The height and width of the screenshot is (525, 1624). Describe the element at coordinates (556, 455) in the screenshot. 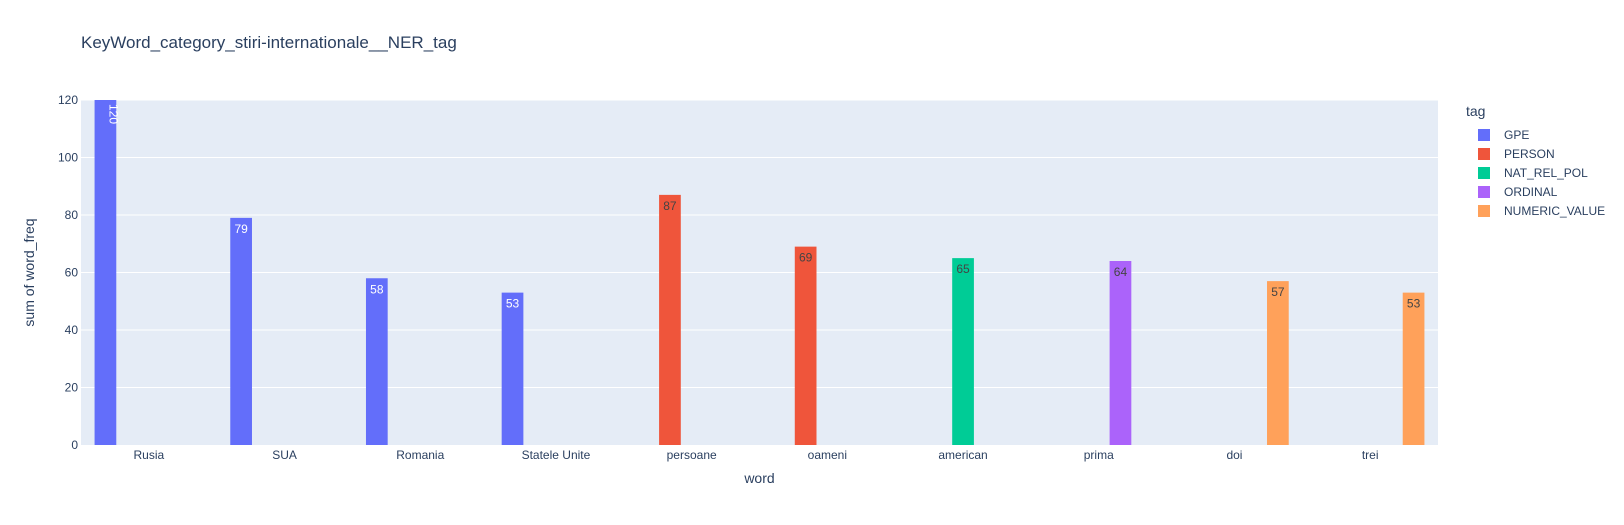

I see `x-tick-label: Statele Unite` at that location.